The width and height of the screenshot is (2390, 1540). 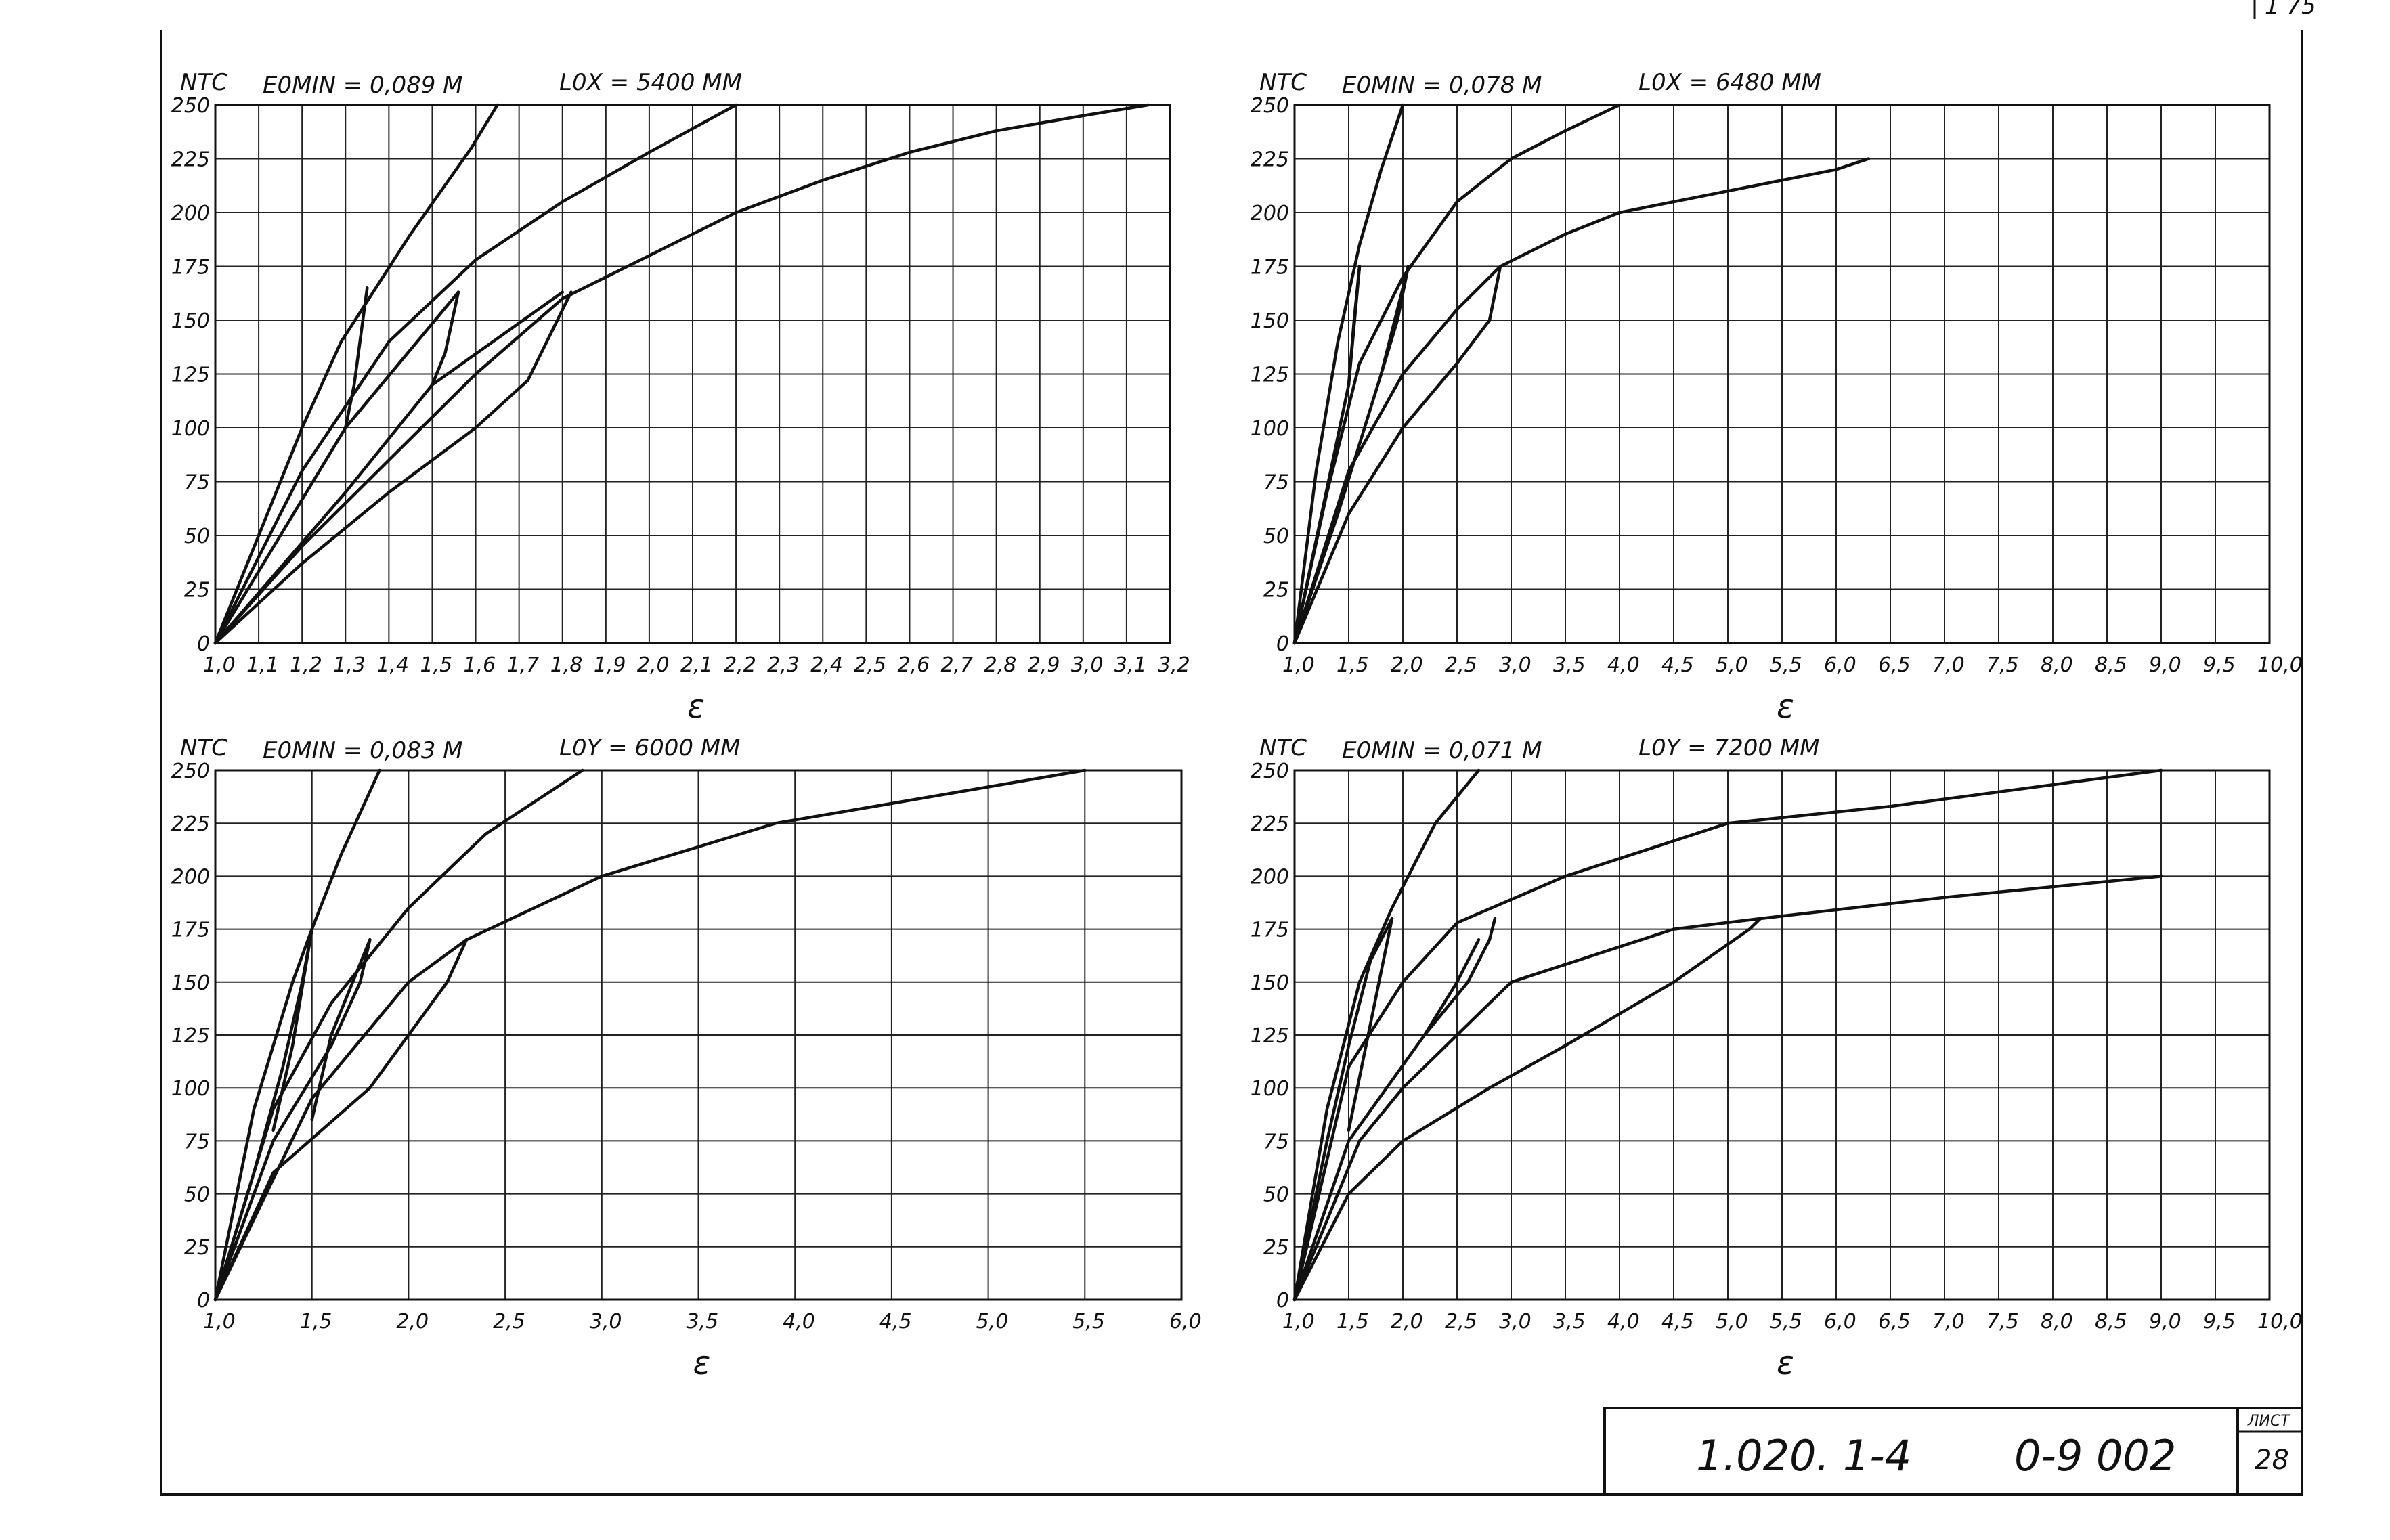 I want to click on x-tick-label: 2,6, so click(x=913, y=665).